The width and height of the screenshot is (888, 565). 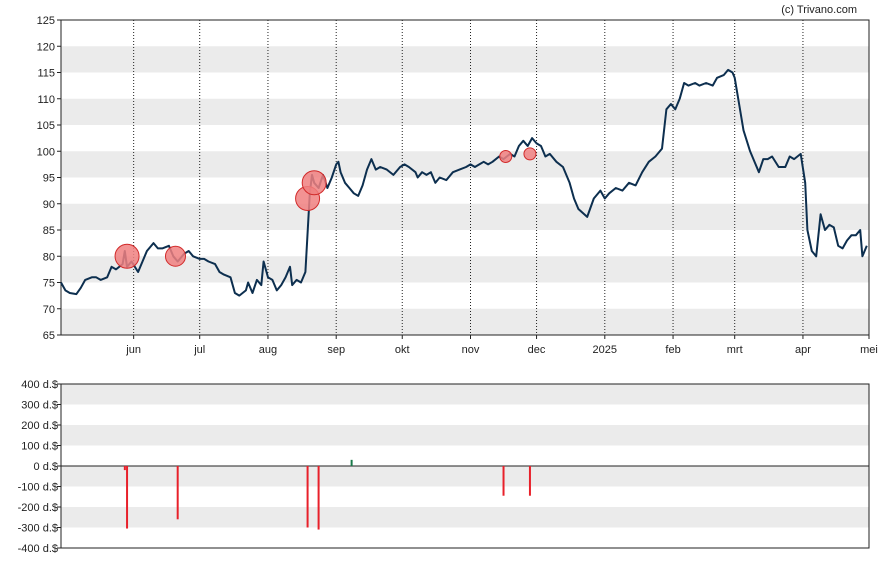 What do you see at coordinates (46, 100) in the screenshot?
I see `y-tick-label: 110` at bounding box center [46, 100].